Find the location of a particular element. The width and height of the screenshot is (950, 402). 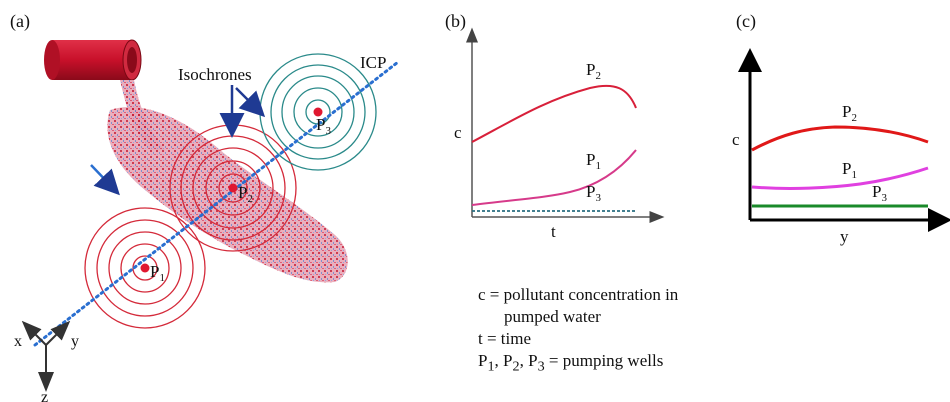

well-label-p2: P2 is located at coordinates (245, 194).